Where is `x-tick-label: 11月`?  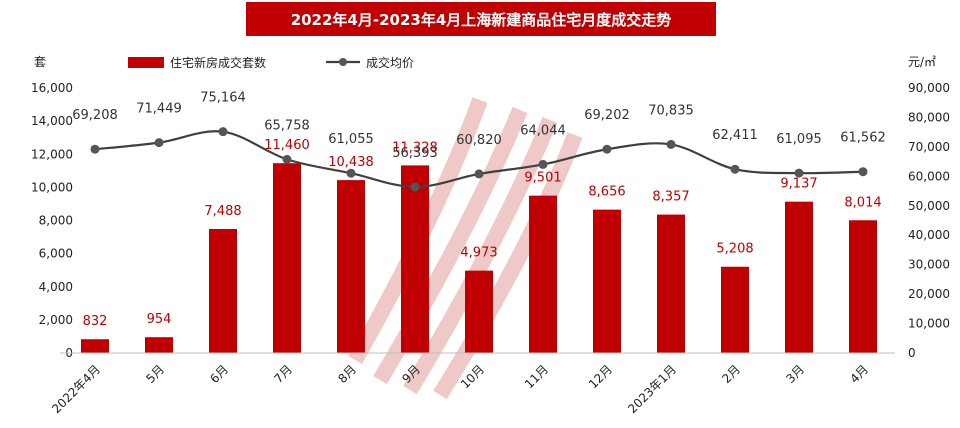 x-tick-label: 11月 is located at coordinates (536, 376).